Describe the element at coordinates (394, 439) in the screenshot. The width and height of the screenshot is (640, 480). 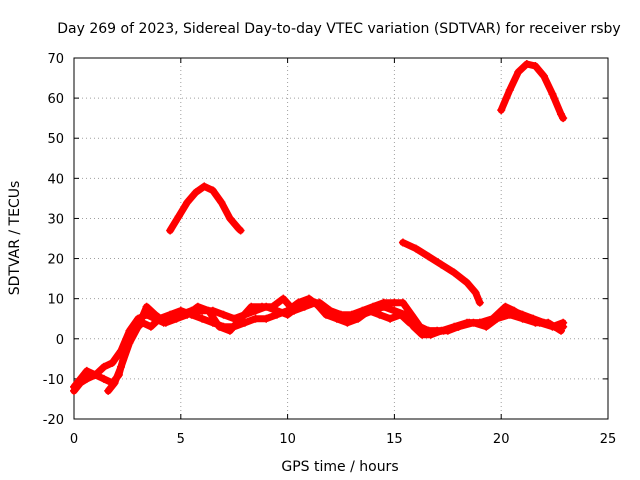
I see `x-tick-label: 15` at that location.